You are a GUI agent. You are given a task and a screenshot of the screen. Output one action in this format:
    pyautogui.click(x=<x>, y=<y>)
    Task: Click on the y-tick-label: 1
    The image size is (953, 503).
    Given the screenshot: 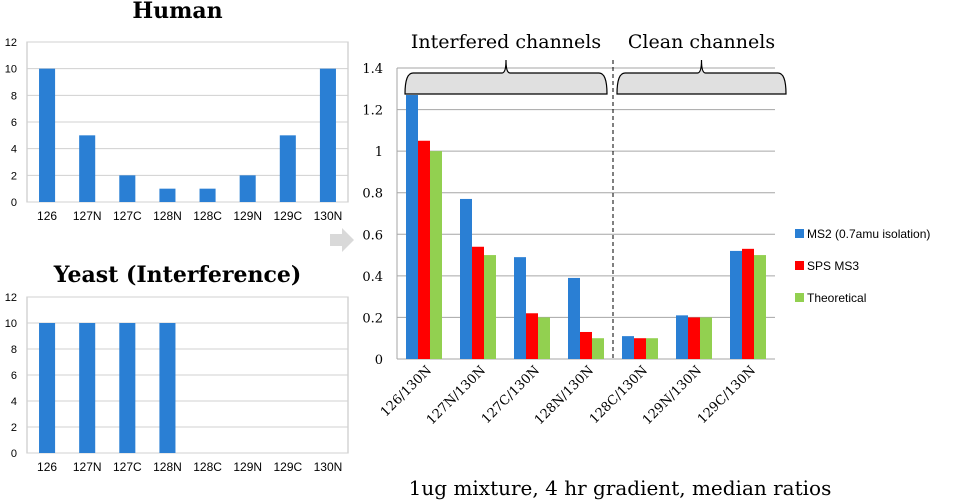 What is the action you would take?
    pyautogui.click(x=379, y=152)
    